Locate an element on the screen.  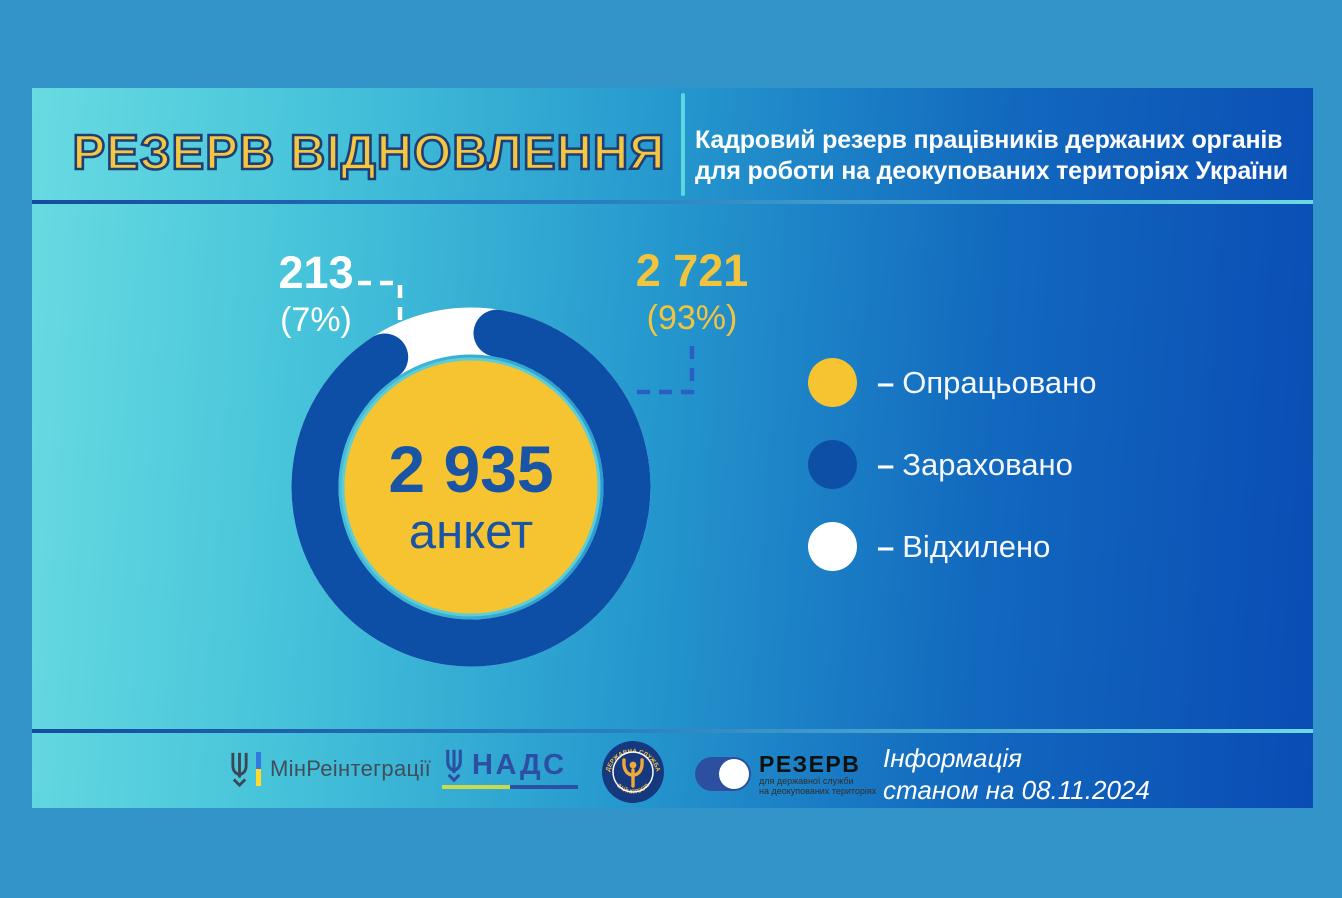
nads-underline is located at coordinates (510, 787).